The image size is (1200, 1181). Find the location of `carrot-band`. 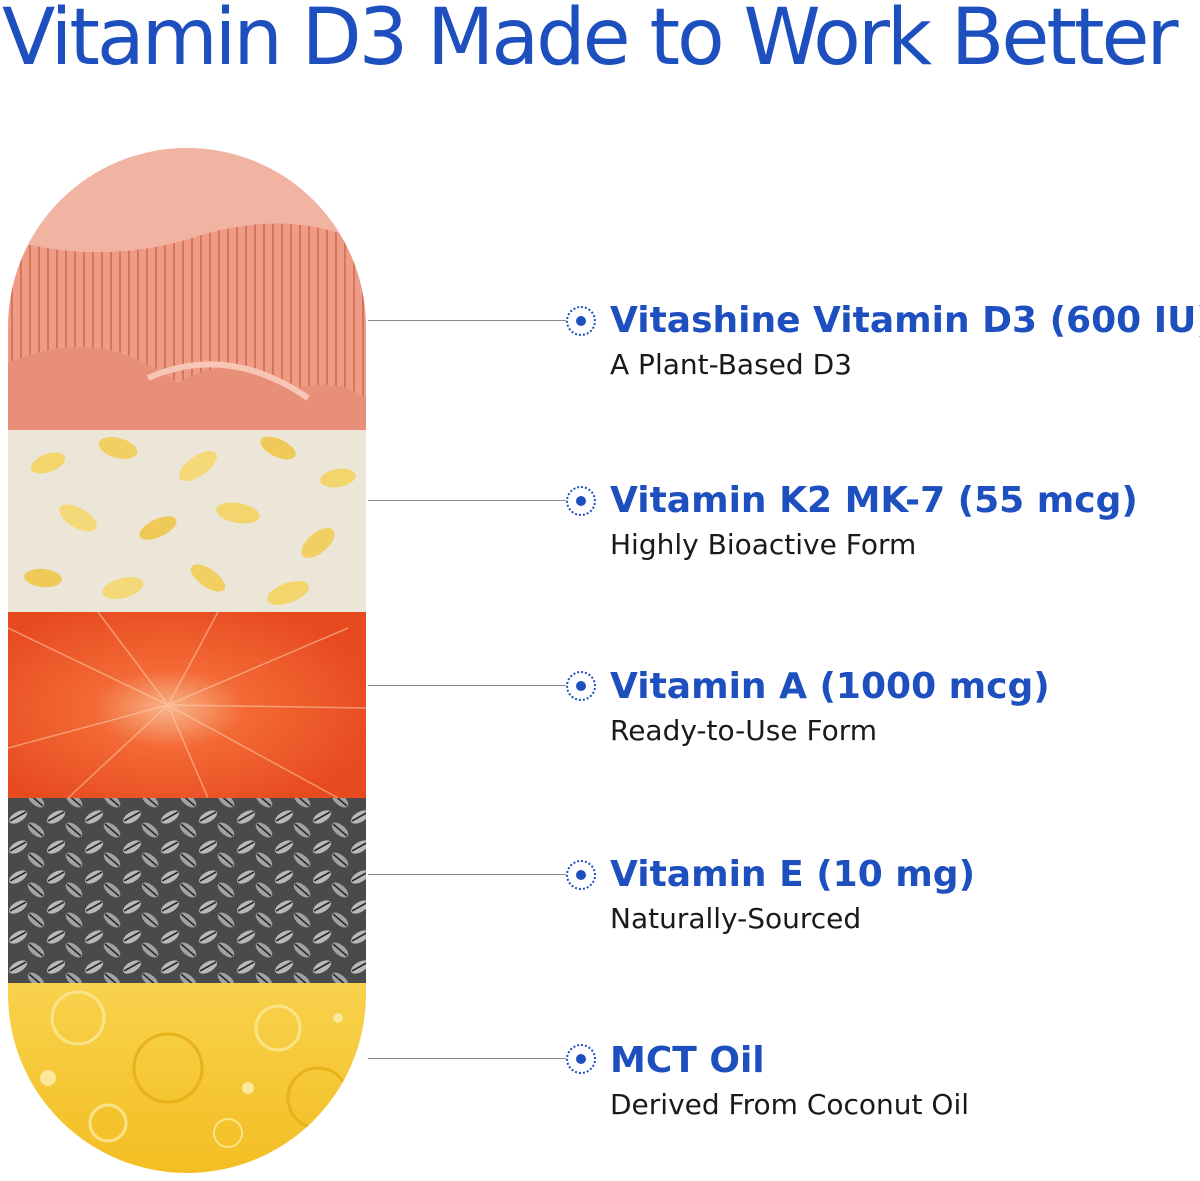

carrot-band is located at coordinates (187, 705).